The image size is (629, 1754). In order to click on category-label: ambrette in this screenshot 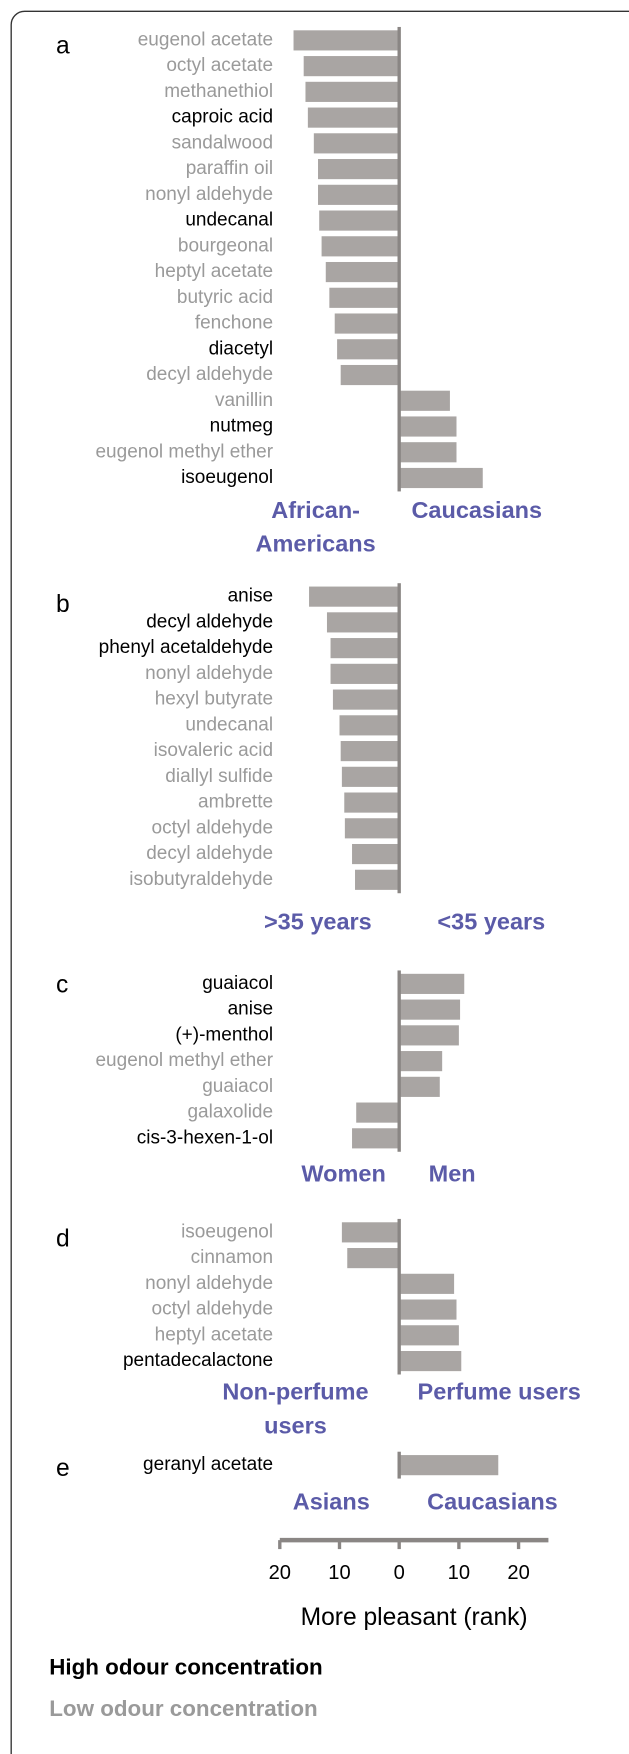, I will do `click(235, 802)`.